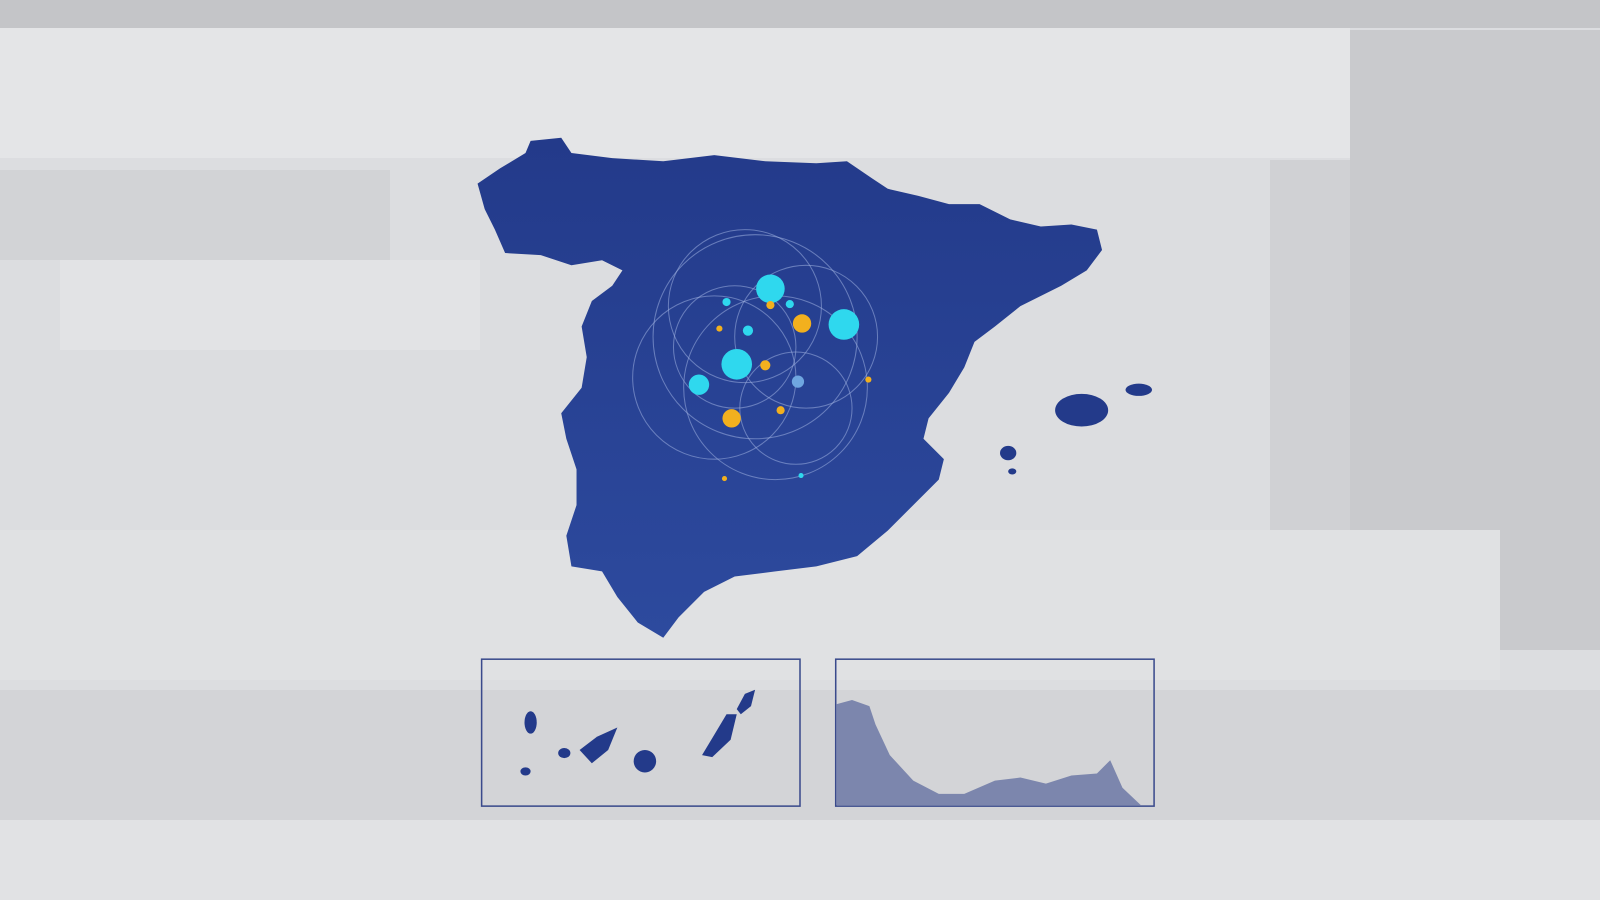  I want to click on canary-inset-frame, so click(640, 732).